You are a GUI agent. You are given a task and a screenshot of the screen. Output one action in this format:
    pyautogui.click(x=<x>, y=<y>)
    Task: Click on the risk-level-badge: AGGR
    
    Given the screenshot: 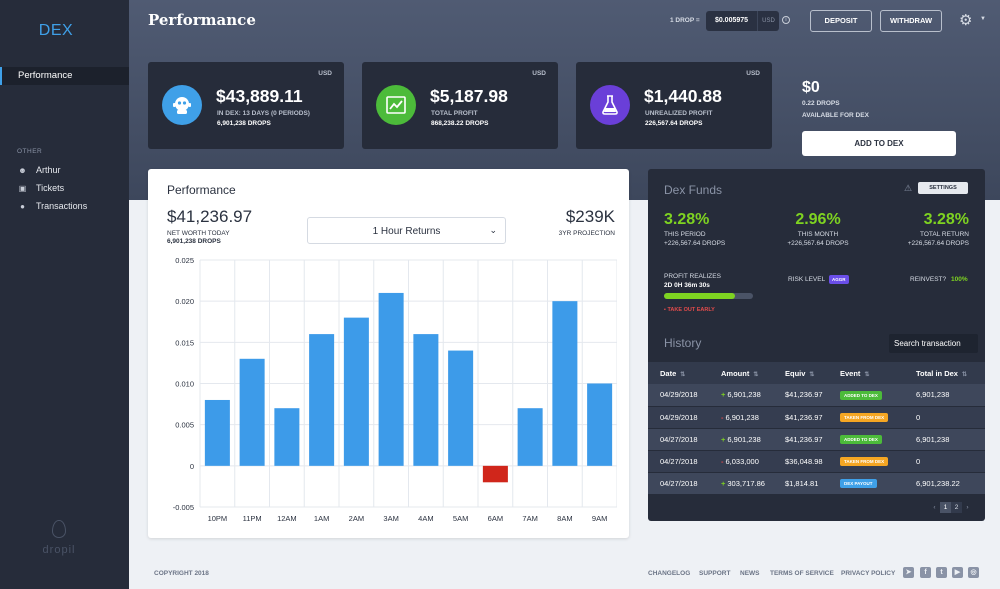 What is the action you would take?
    pyautogui.click(x=839, y=279)
    